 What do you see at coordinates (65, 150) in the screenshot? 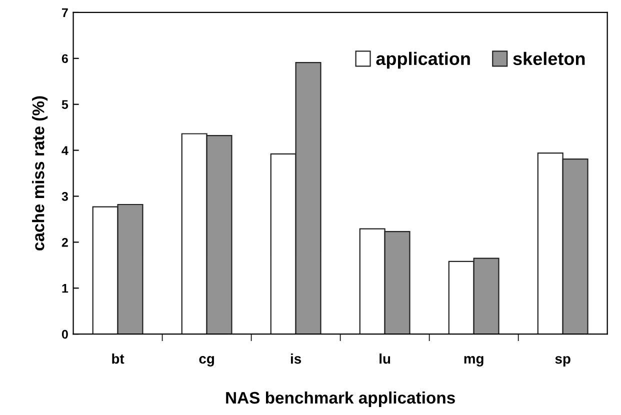
I see `y-tick-label: 4` at bounding box center [65, 150].